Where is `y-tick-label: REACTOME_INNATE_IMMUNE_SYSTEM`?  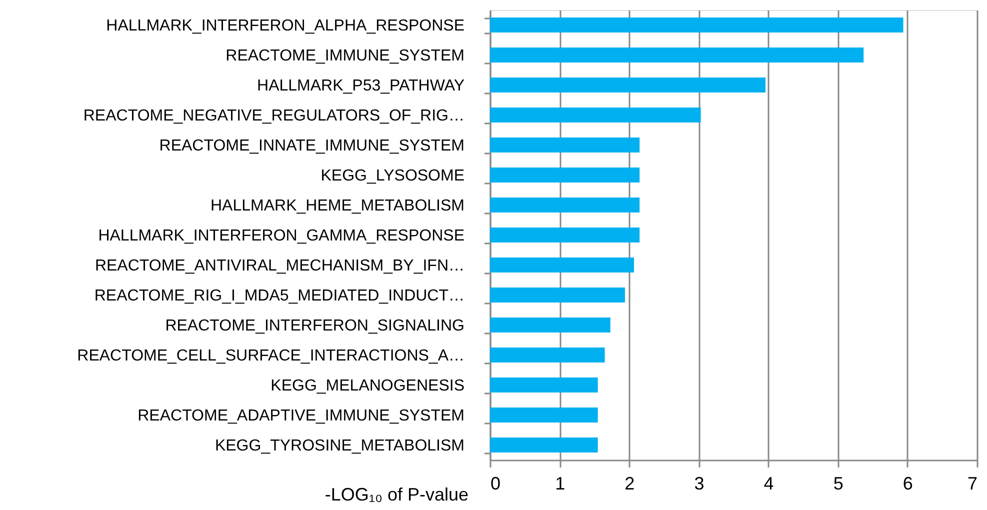
y-tick-label: REACTOME_INNATE_IMMUNE_SYSTEM is located at coordinates (311, 146).